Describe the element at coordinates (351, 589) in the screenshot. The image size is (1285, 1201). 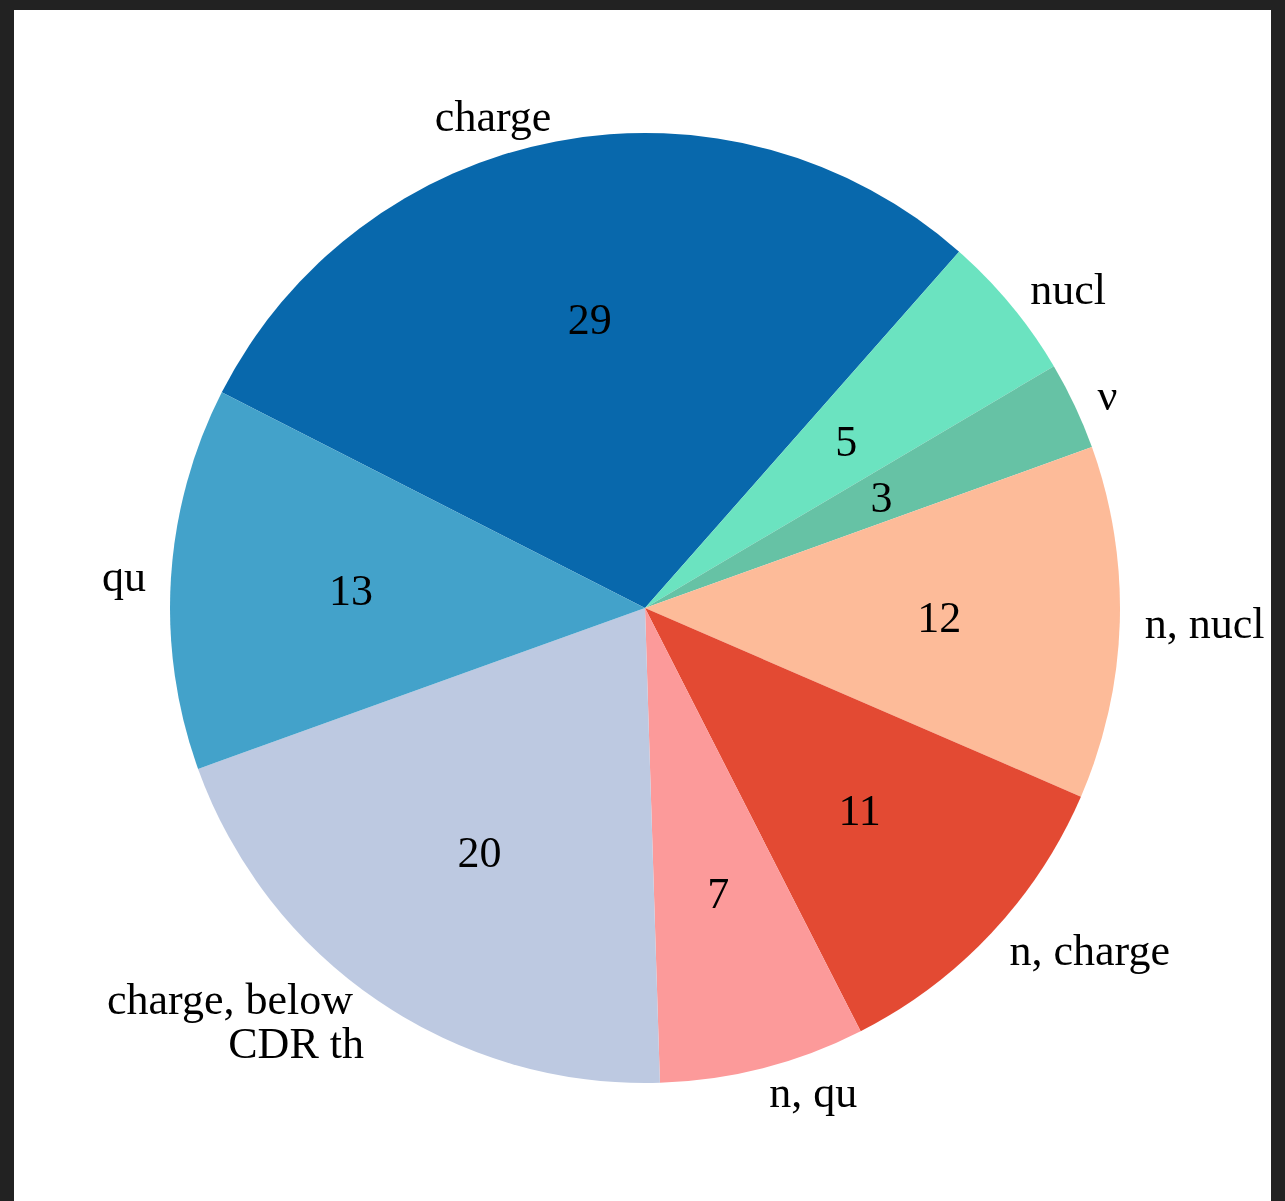
I see `data-label: 13` at that location.